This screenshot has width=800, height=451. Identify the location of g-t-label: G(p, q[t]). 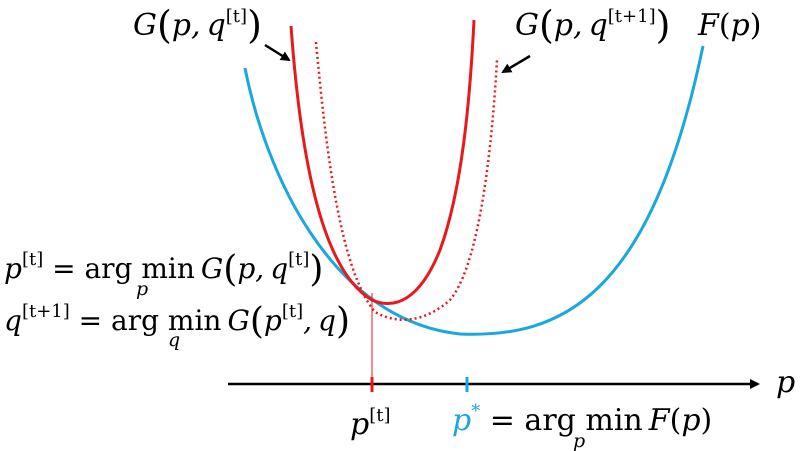
(197, 25).